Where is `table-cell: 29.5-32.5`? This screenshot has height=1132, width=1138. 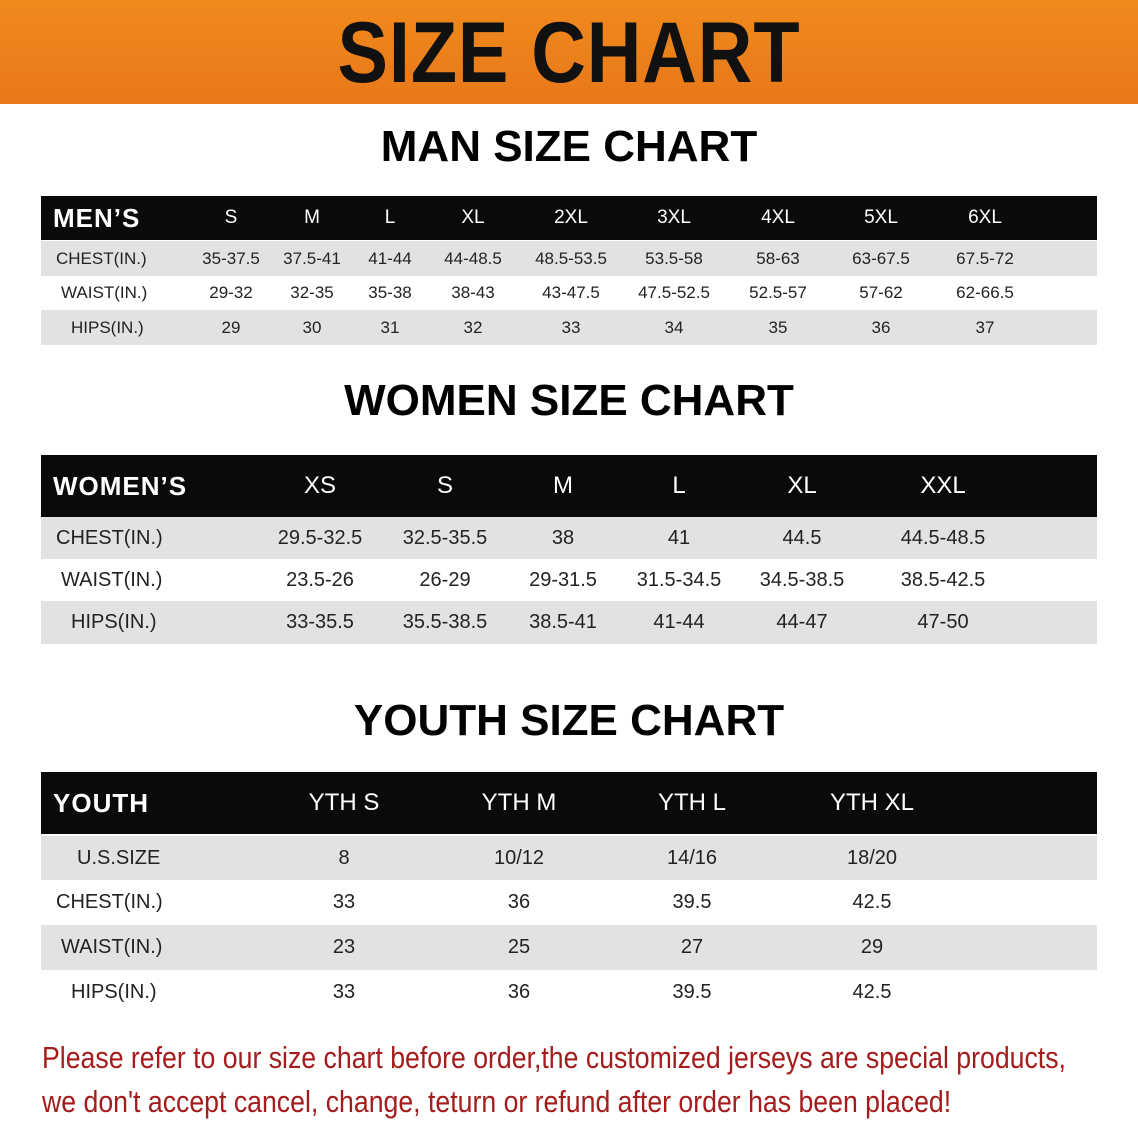 table-cell: 29.5-32.5 is located at coordinates (320, 537).